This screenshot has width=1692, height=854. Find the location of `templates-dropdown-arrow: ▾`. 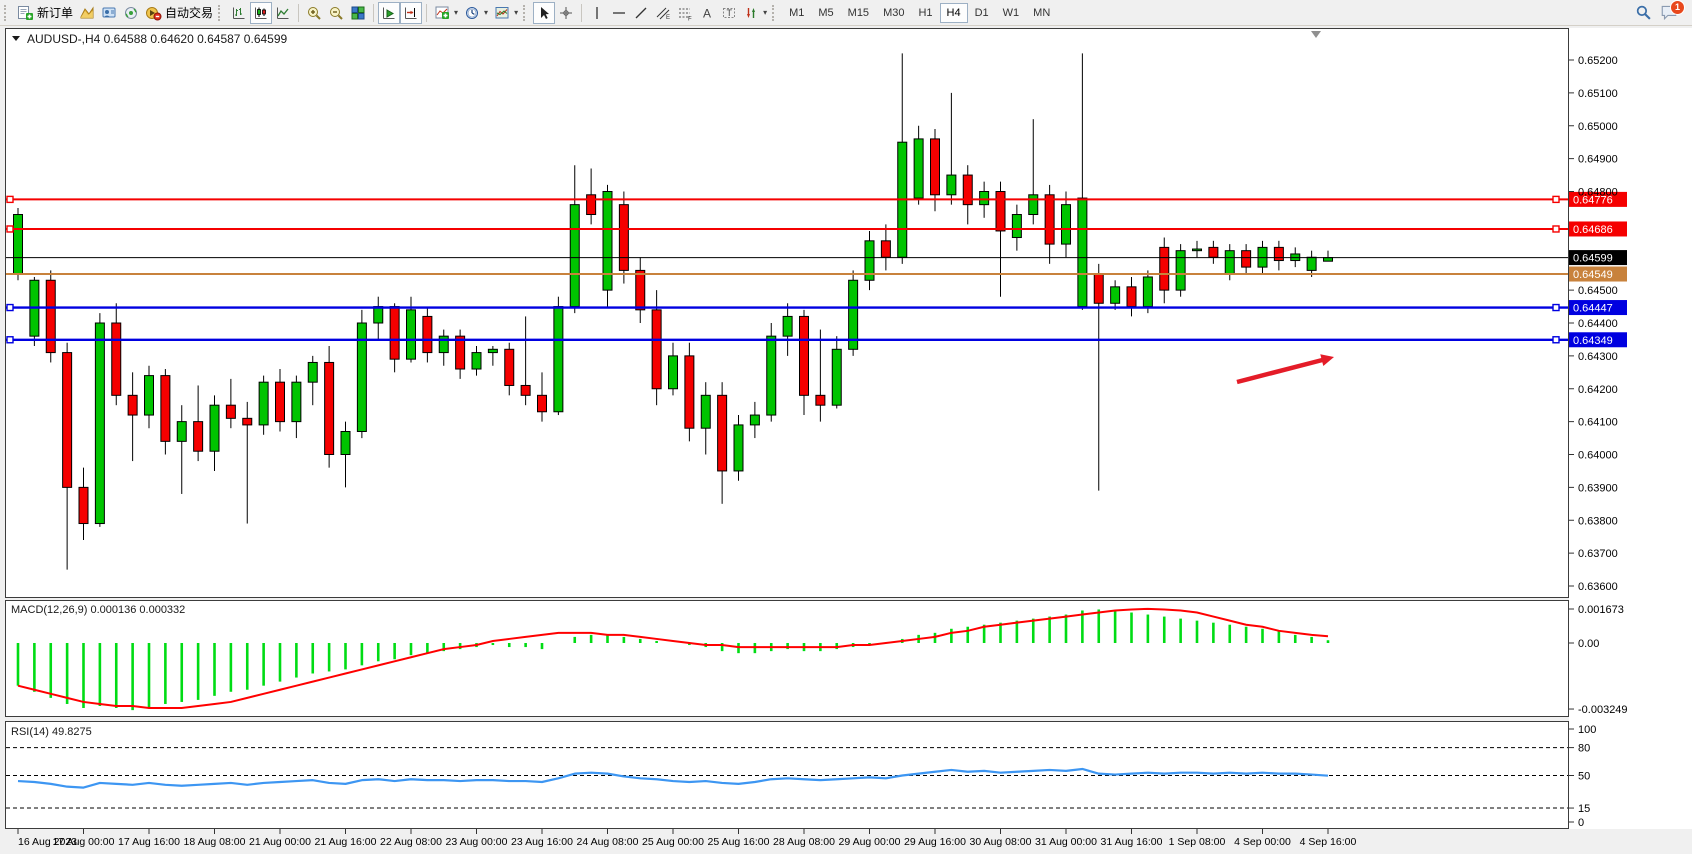

templates-dropdown-arrow: ▾ is located at coordinates (516, 12).